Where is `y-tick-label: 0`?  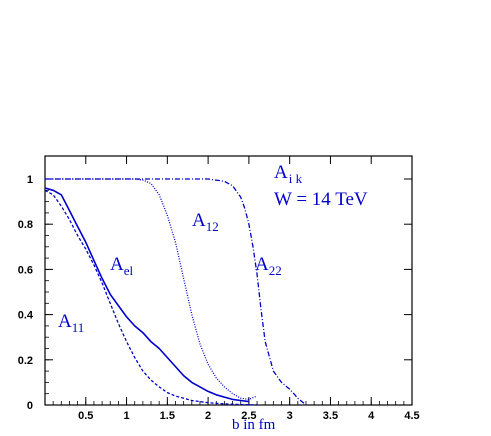 y-tick-label: 0 is located at coordinates (30, 406).